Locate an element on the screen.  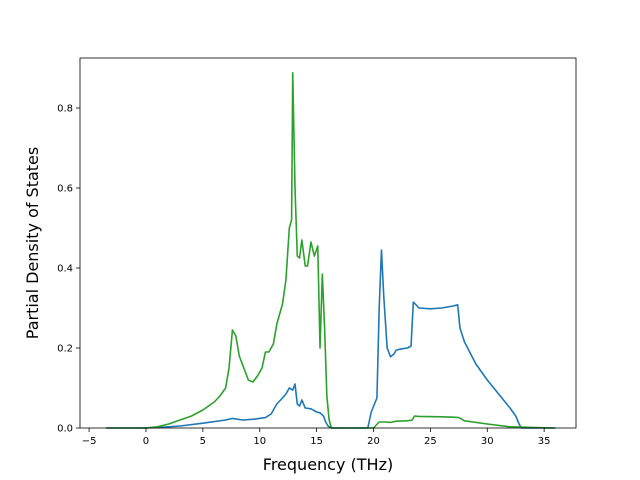
y-axis: 0.0 0.2 0.4 0.6 0.8 is located at coordinates (68, 269).